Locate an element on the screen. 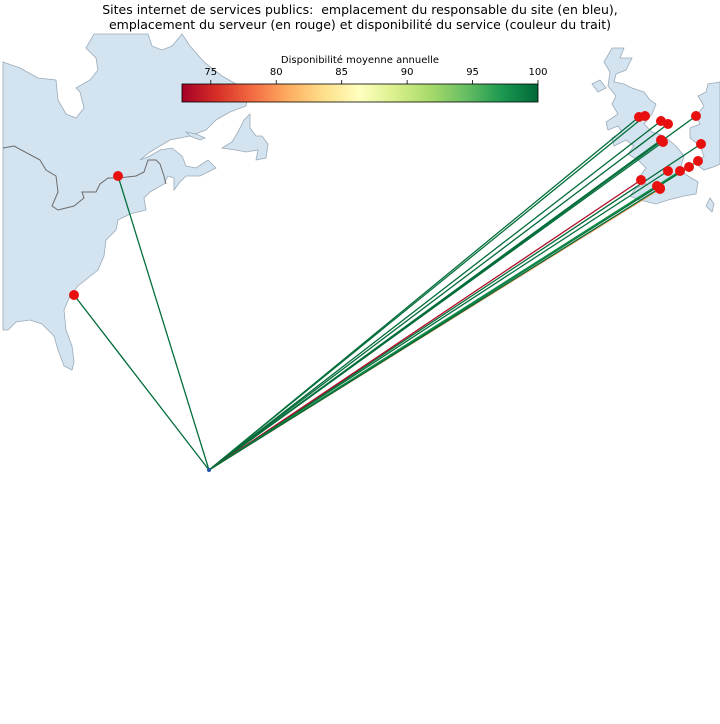 The image size is (720, 724). origin-markers is located at coordinates (209, 470).